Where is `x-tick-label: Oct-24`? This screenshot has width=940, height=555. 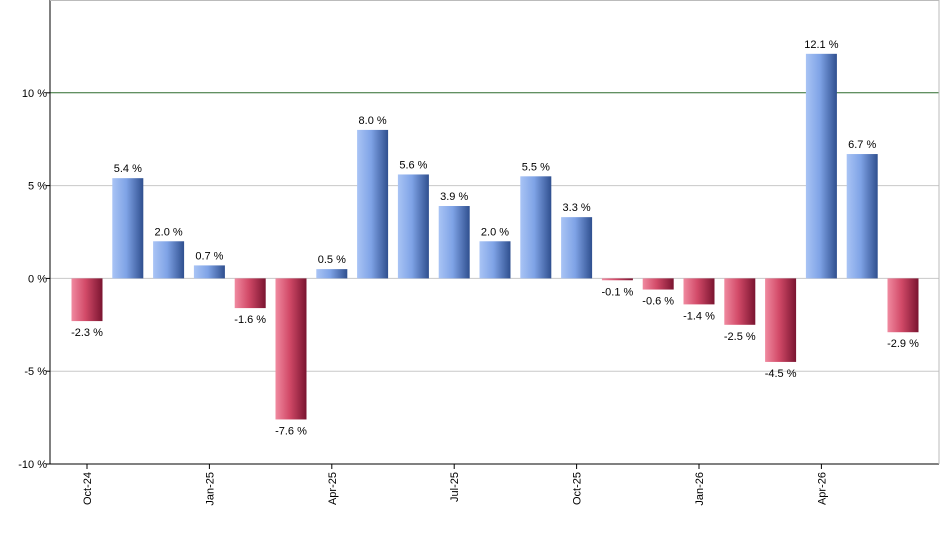
x-tick-label: Oct-24 is located at coordinates (88, 488).